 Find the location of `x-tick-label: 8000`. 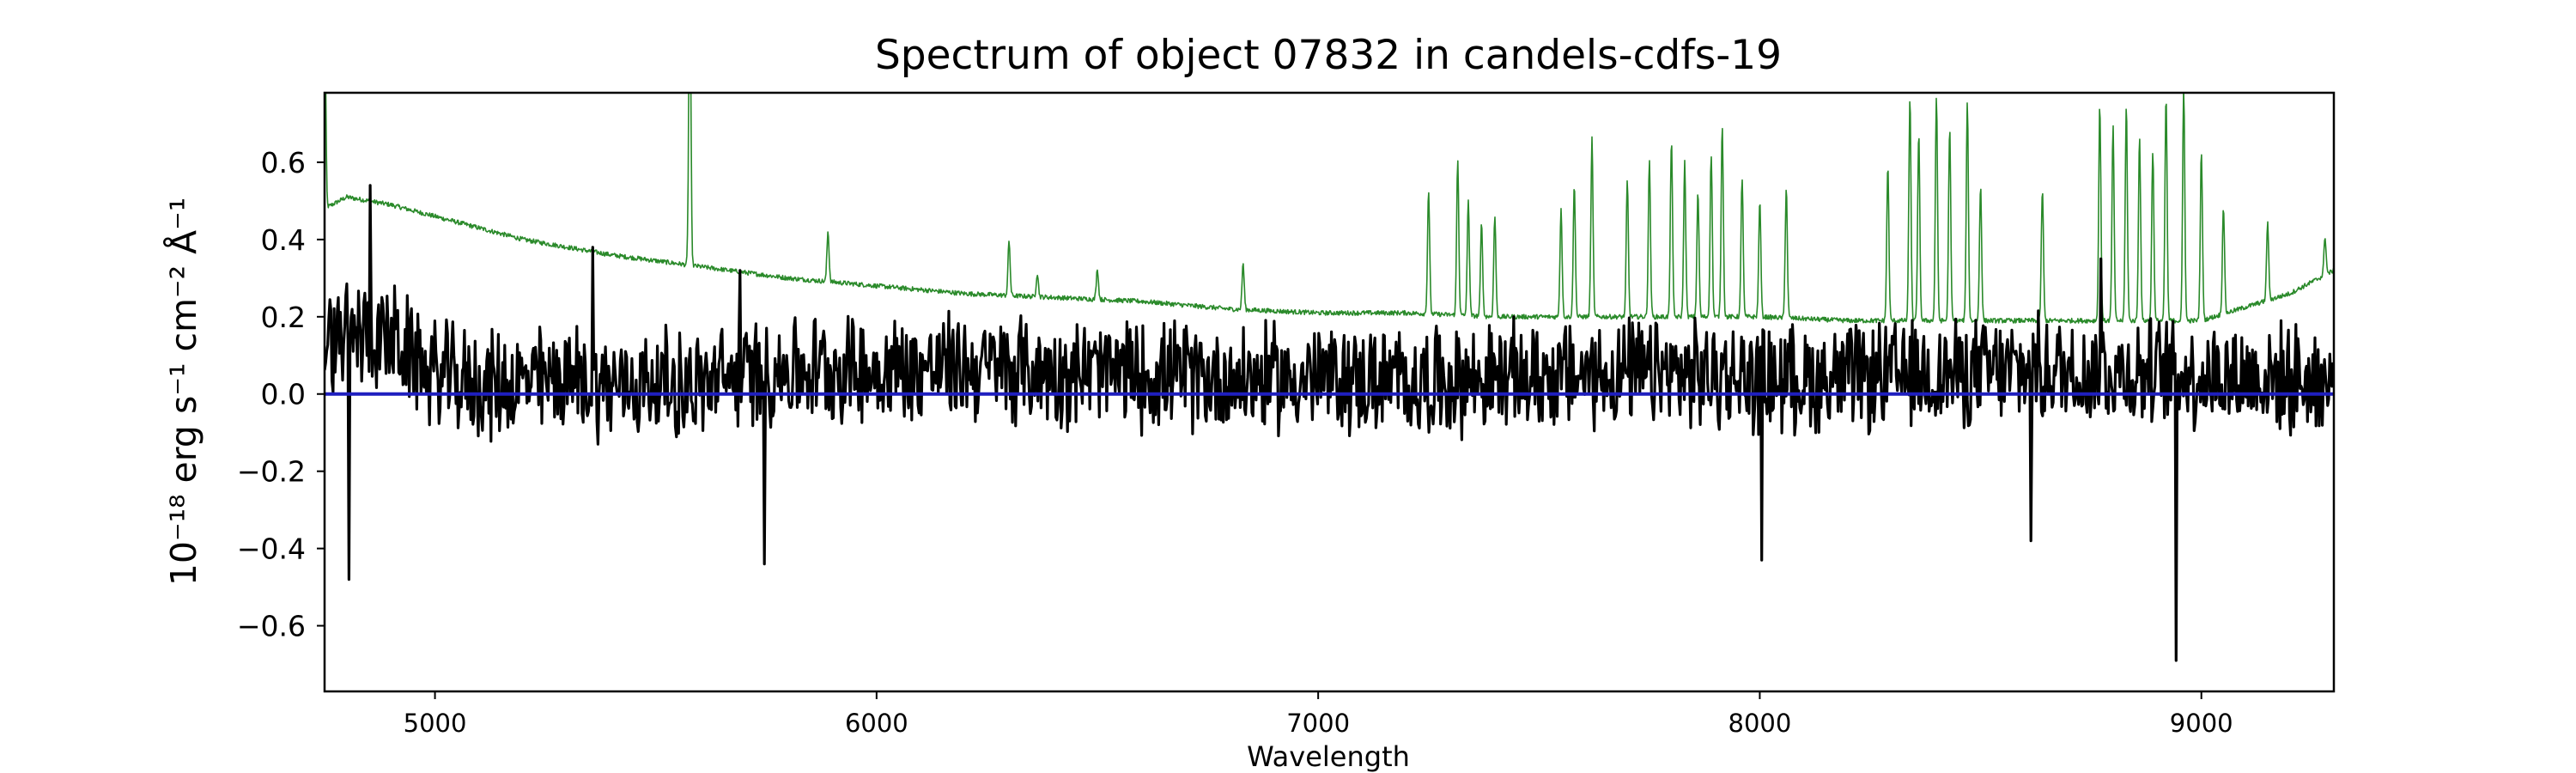

x-tick-label: 8000 is located at coordinates (1760, 723).